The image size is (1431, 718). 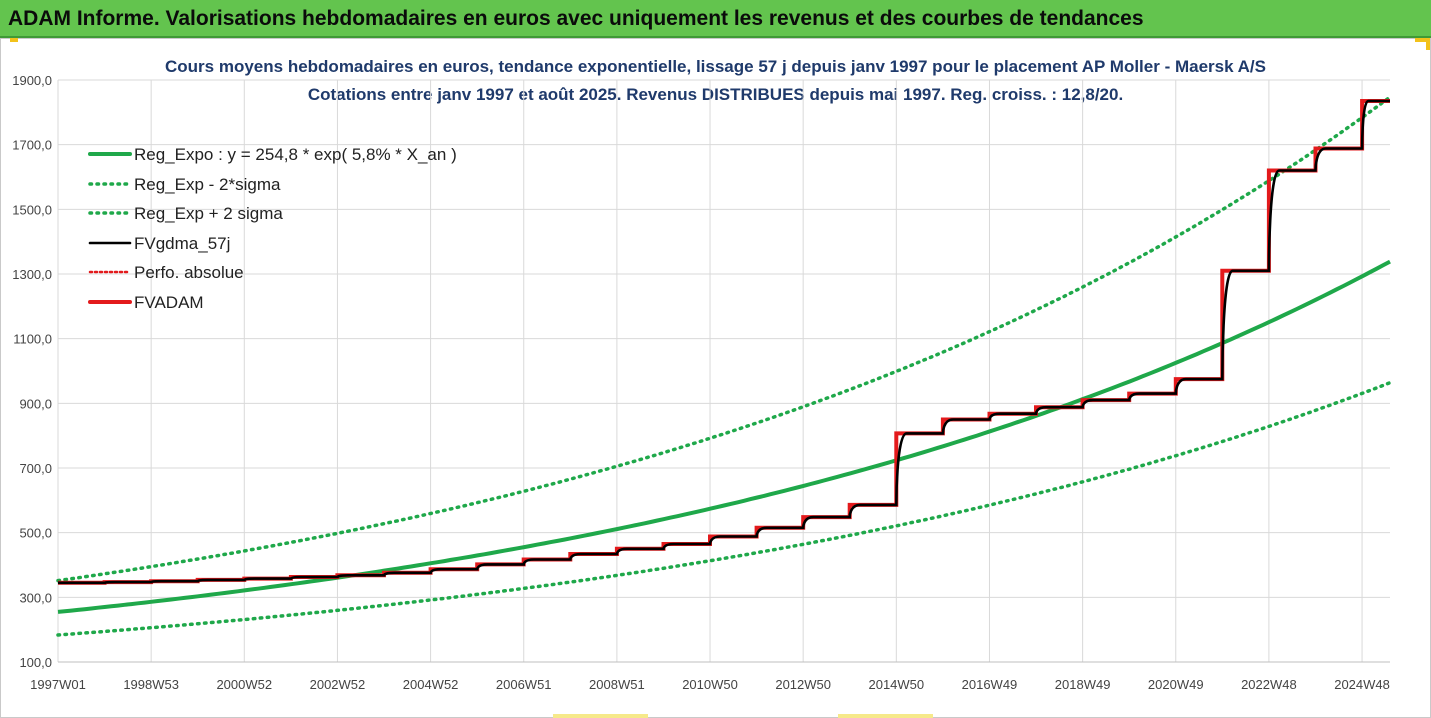 I want to click on y-tick-label: 300,0, so click(x=35, y=597).